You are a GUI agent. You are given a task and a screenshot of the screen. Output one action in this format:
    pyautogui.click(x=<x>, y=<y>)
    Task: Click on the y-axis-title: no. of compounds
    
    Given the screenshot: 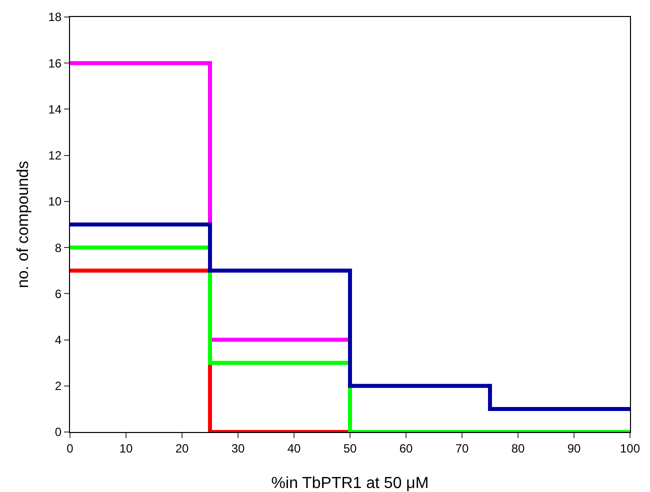 What is the action you would take?
    pyautogui.click(x=23, y=224)
    